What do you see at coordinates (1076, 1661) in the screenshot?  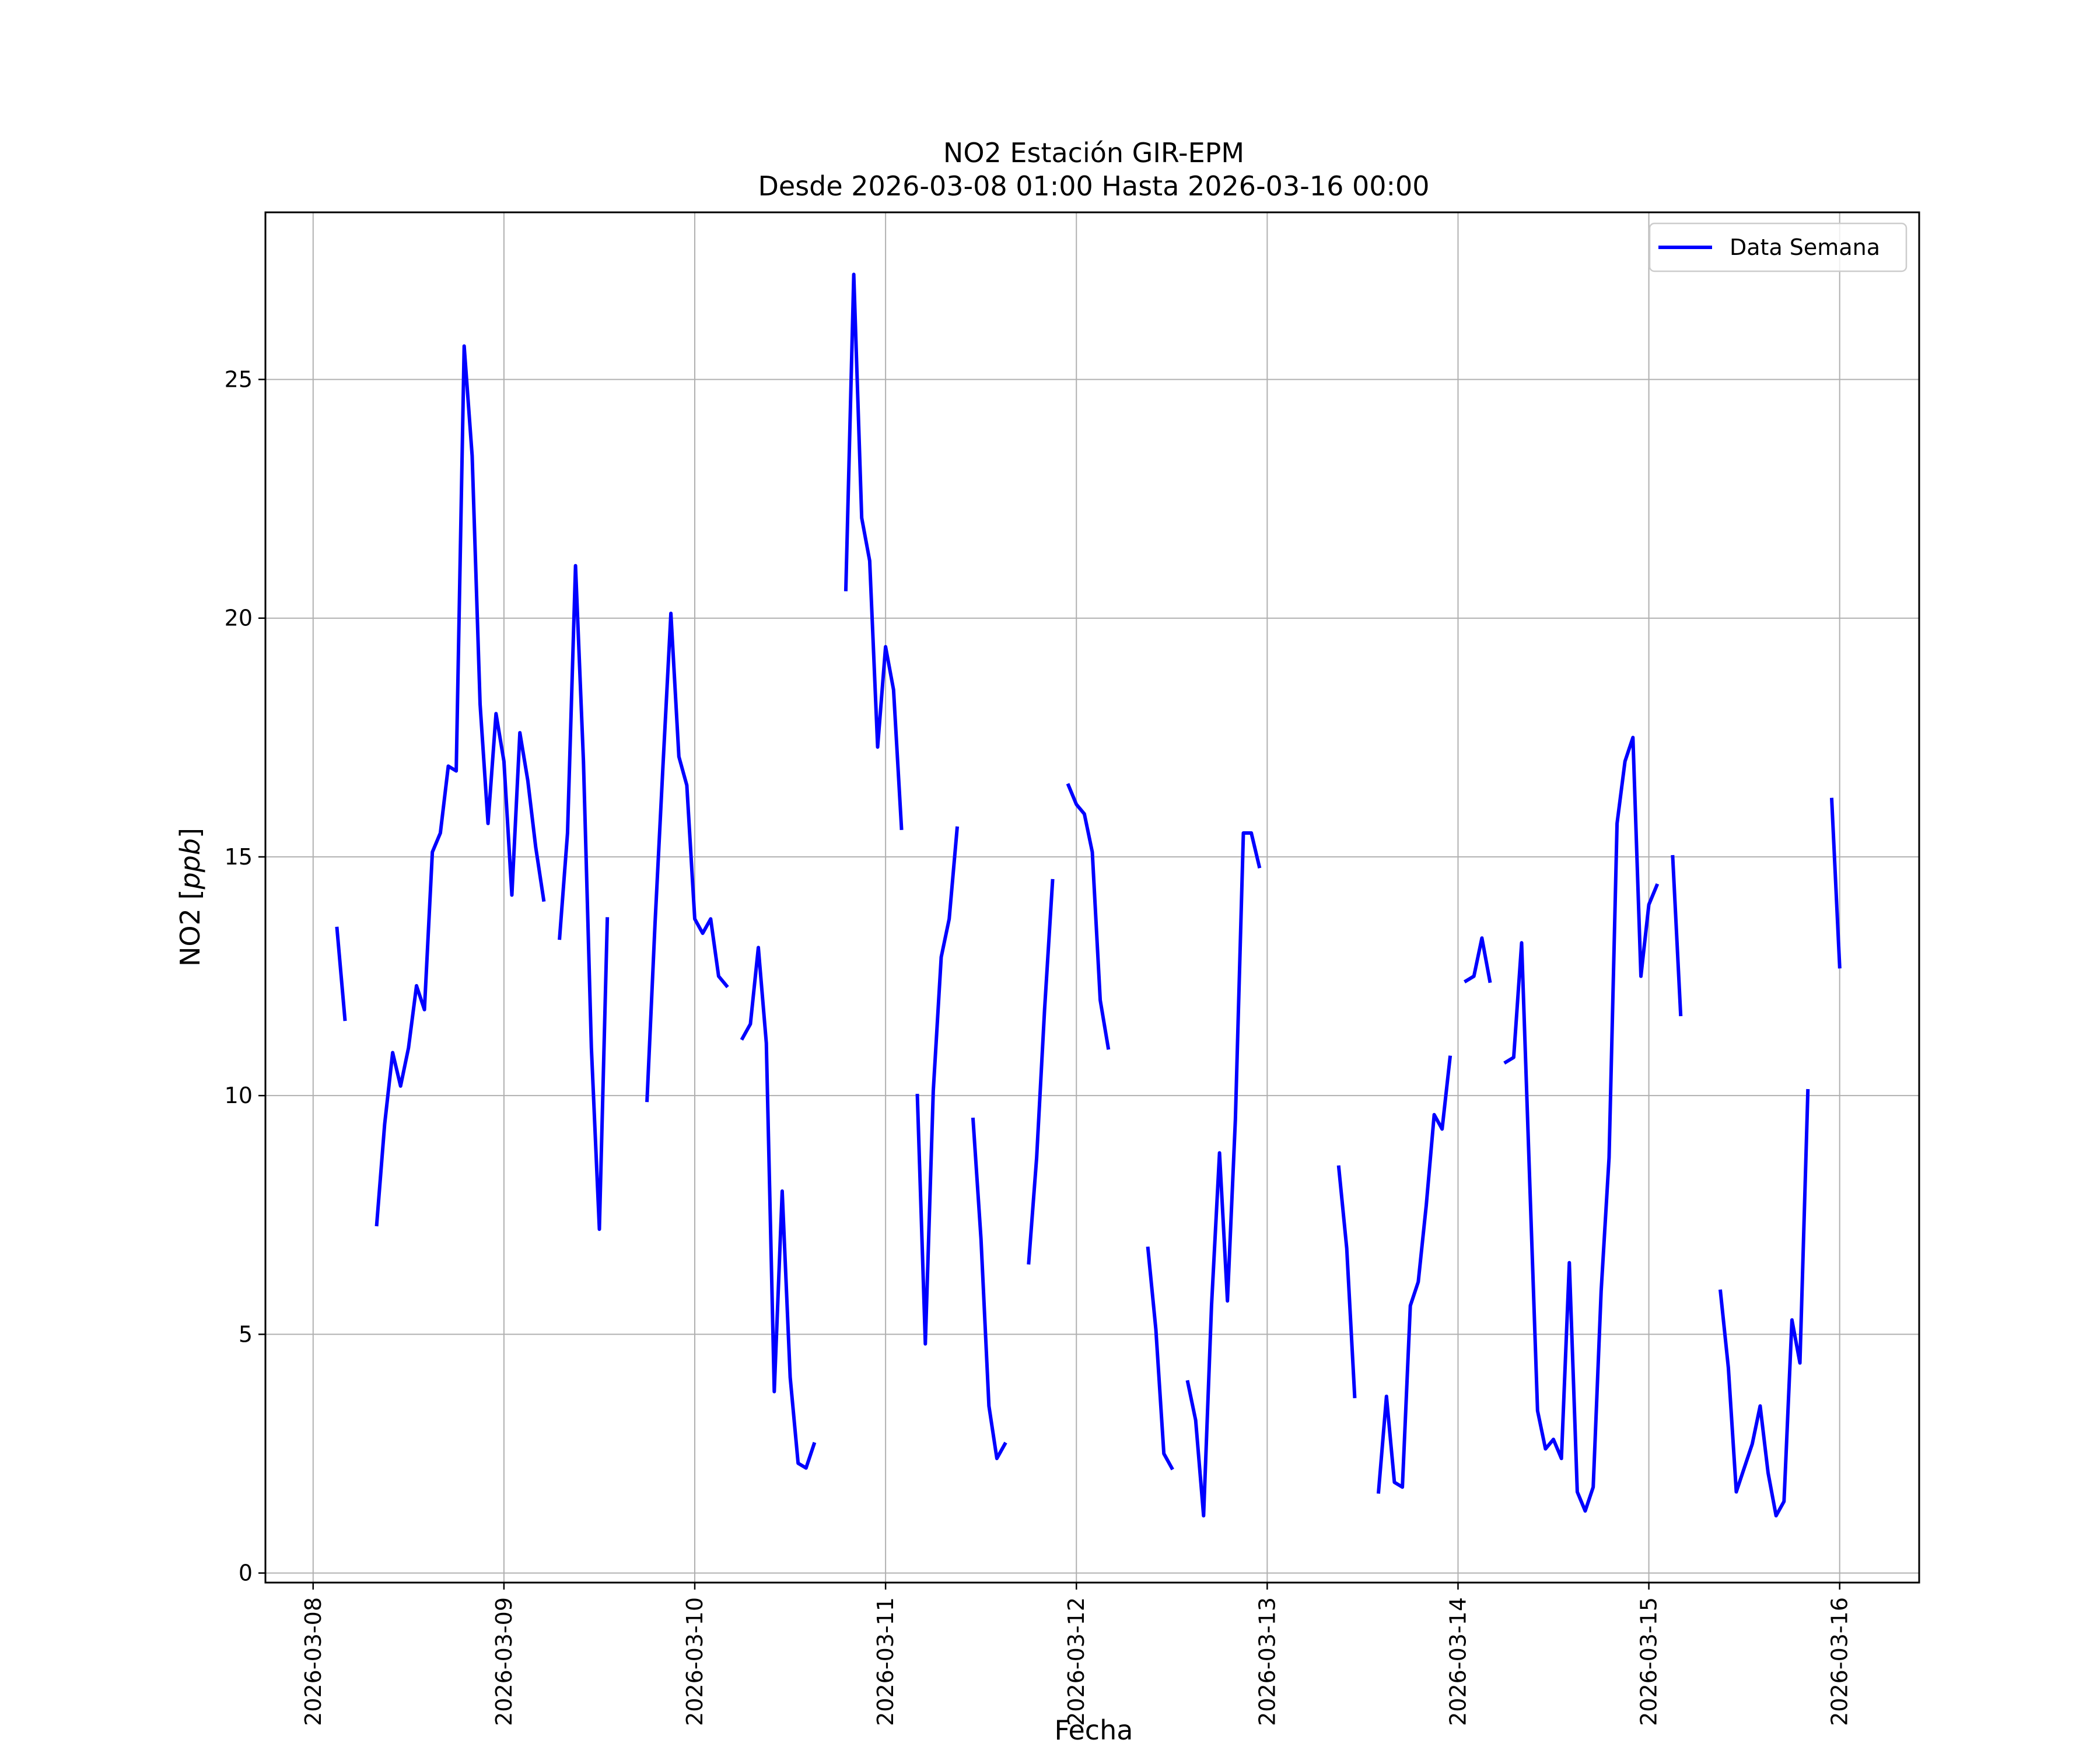 I see `x-tick-label: 2026-03-12` at bounding box center [1076, 1661].